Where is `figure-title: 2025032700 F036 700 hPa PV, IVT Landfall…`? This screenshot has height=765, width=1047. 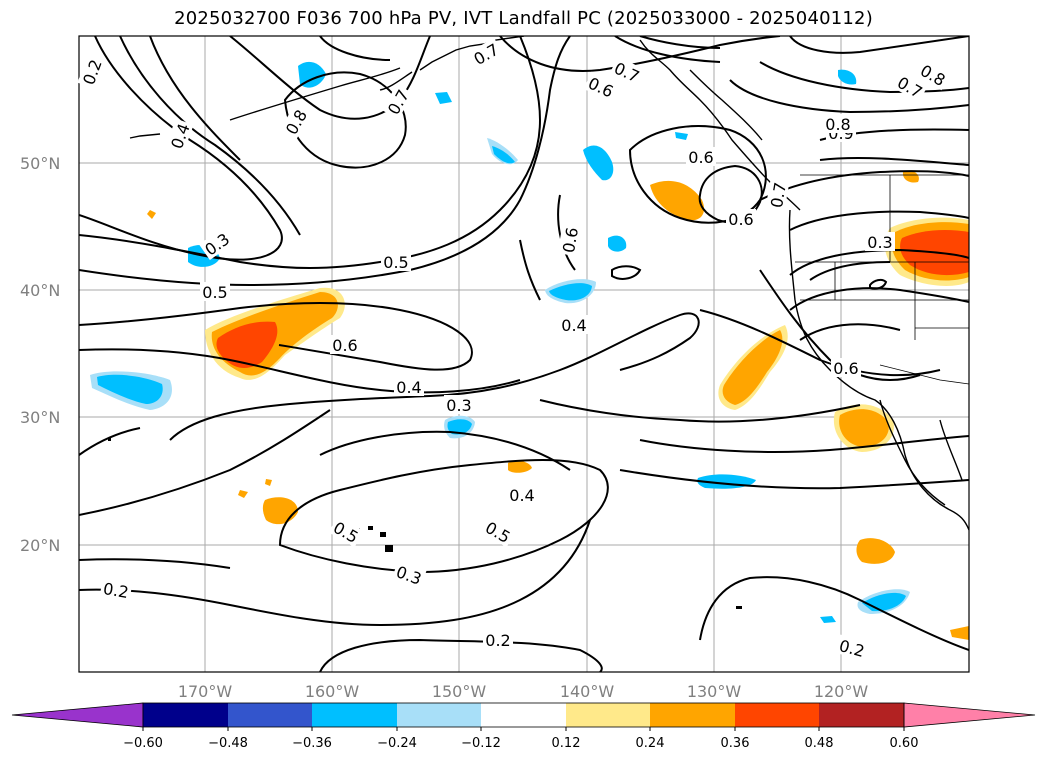
figure-title: 2025032700 F036 700 hPa PV, IVT Landfall… is located at coordinates (523, 18).